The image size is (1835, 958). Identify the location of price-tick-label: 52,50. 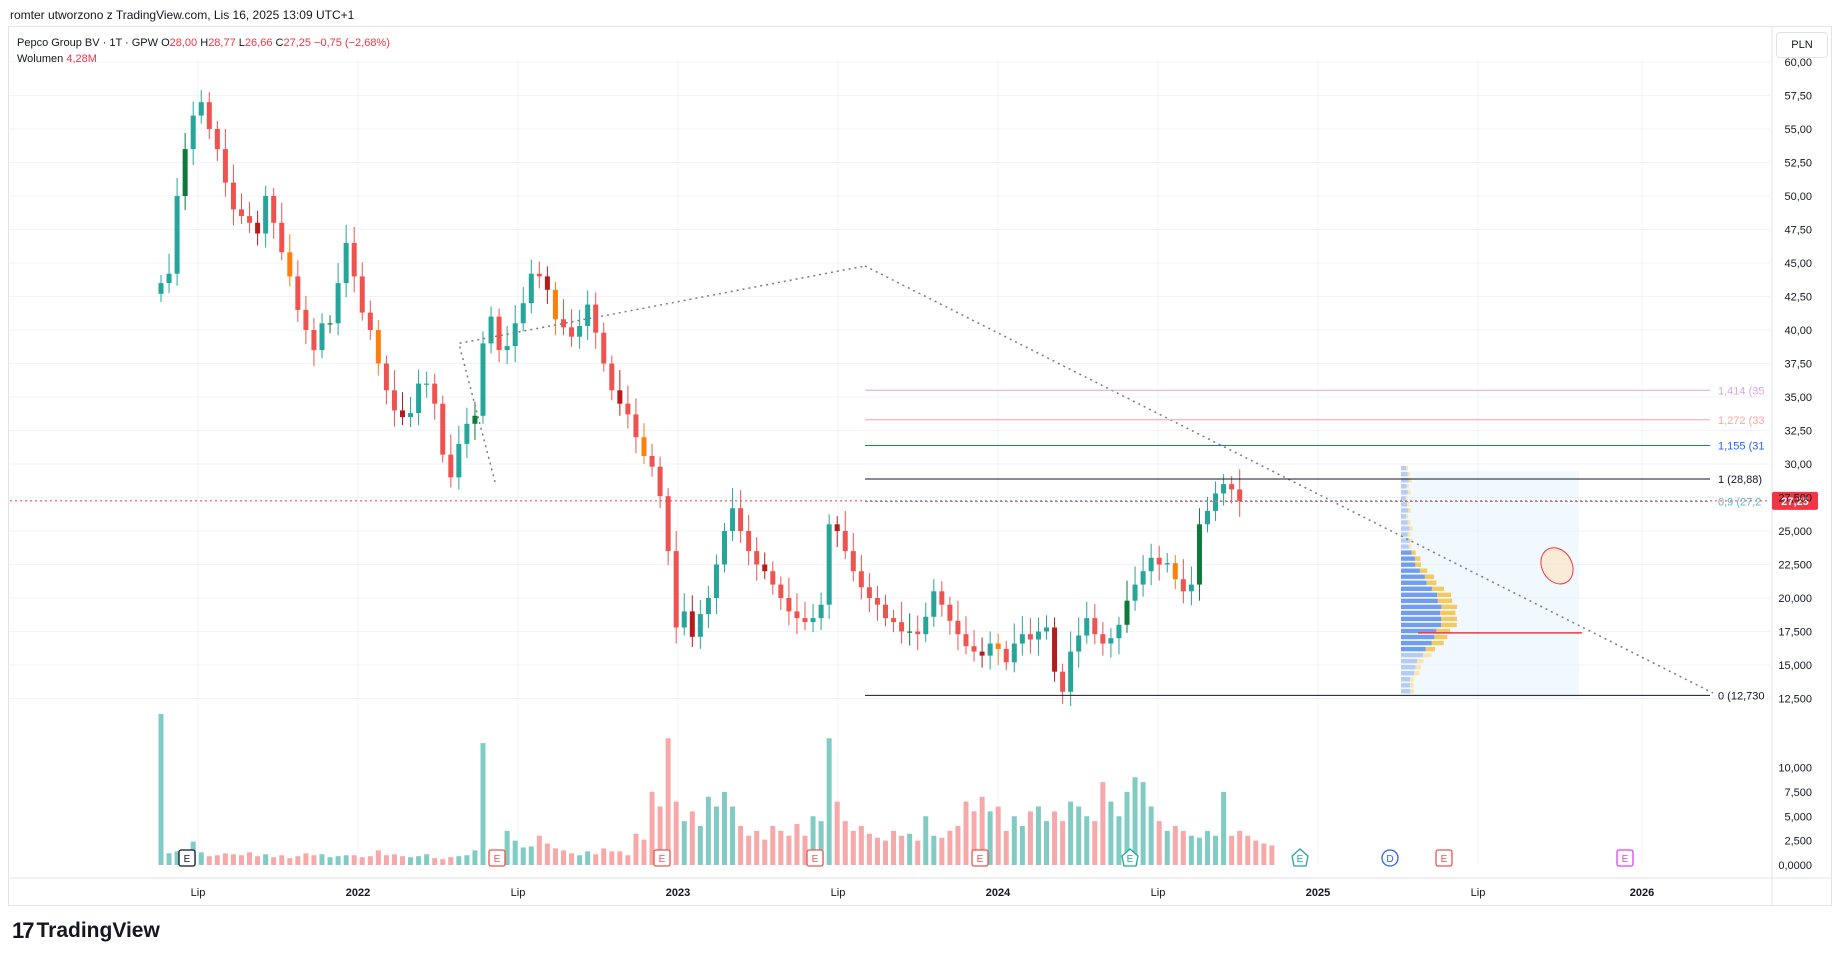
(1798, 164).